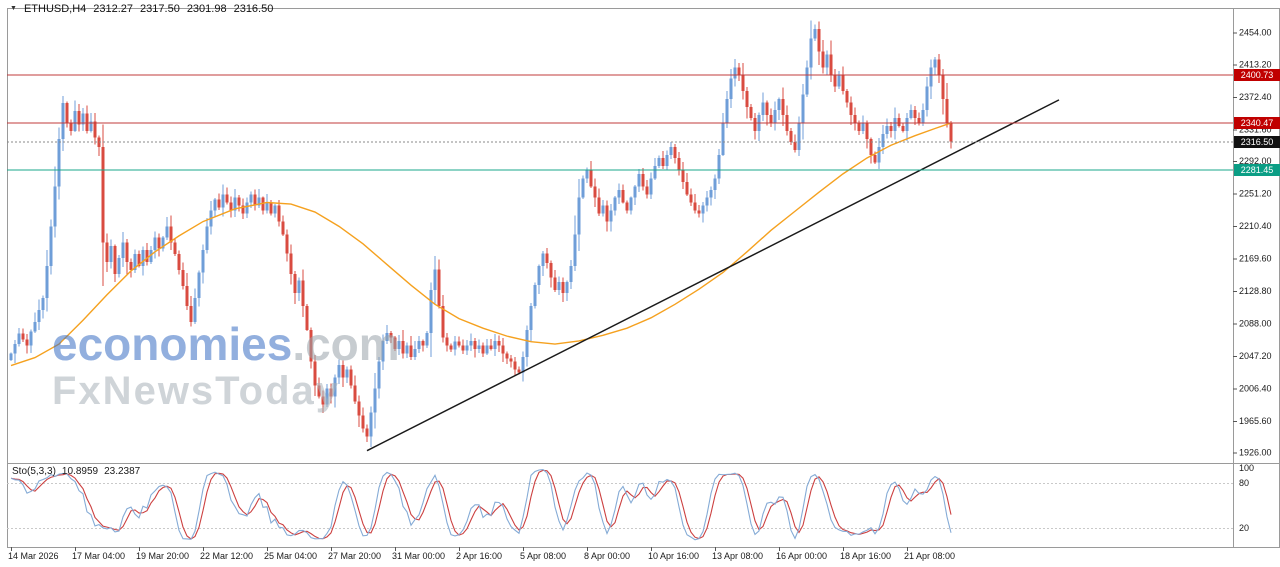 This screenshot has width=1280, height=567. What do you see at coordinates (643, 463) in the screenshot?
I see `pane-splitter` at bounding box center [643, 463].